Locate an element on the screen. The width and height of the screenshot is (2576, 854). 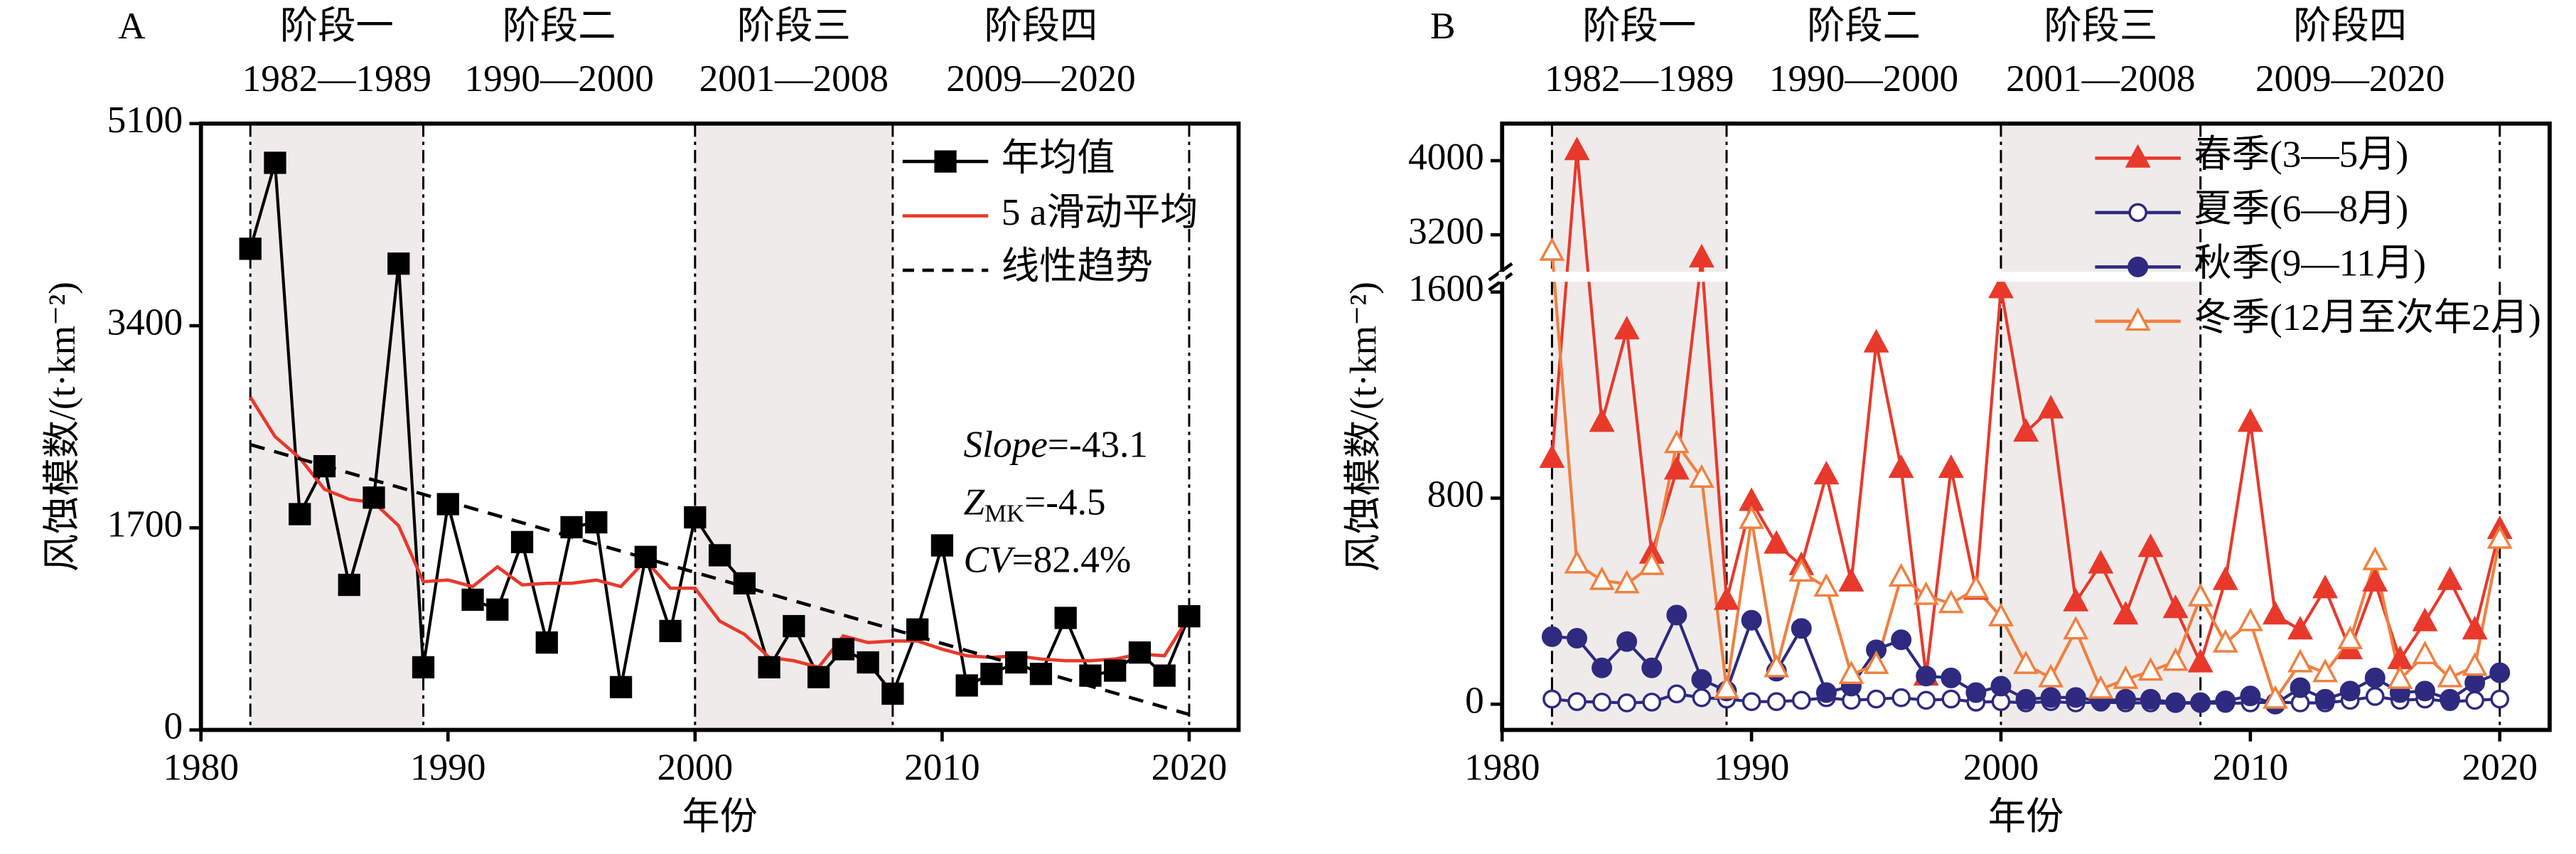
annotation: ZMK=-4.5 is located at coordinates (1035, 504).